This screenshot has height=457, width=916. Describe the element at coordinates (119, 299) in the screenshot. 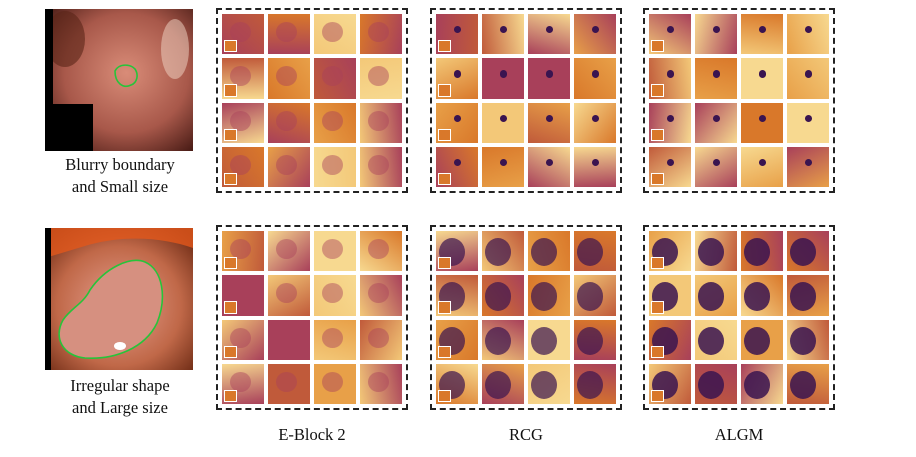

I see `endoscopy-image-row2` at that location.